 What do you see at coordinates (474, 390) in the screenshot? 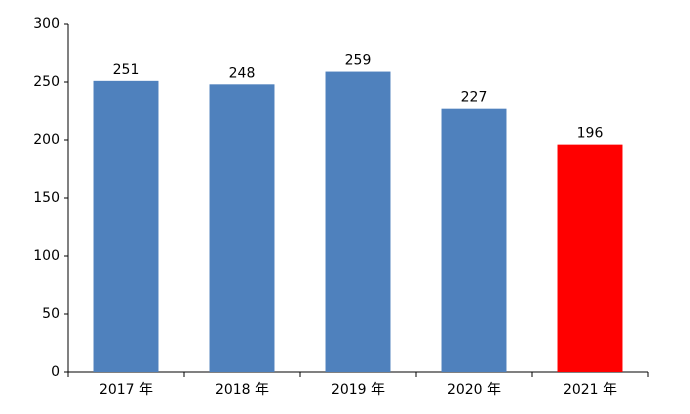
I see `x-tick-label: 2020 年` at bounding box center [474, 390].